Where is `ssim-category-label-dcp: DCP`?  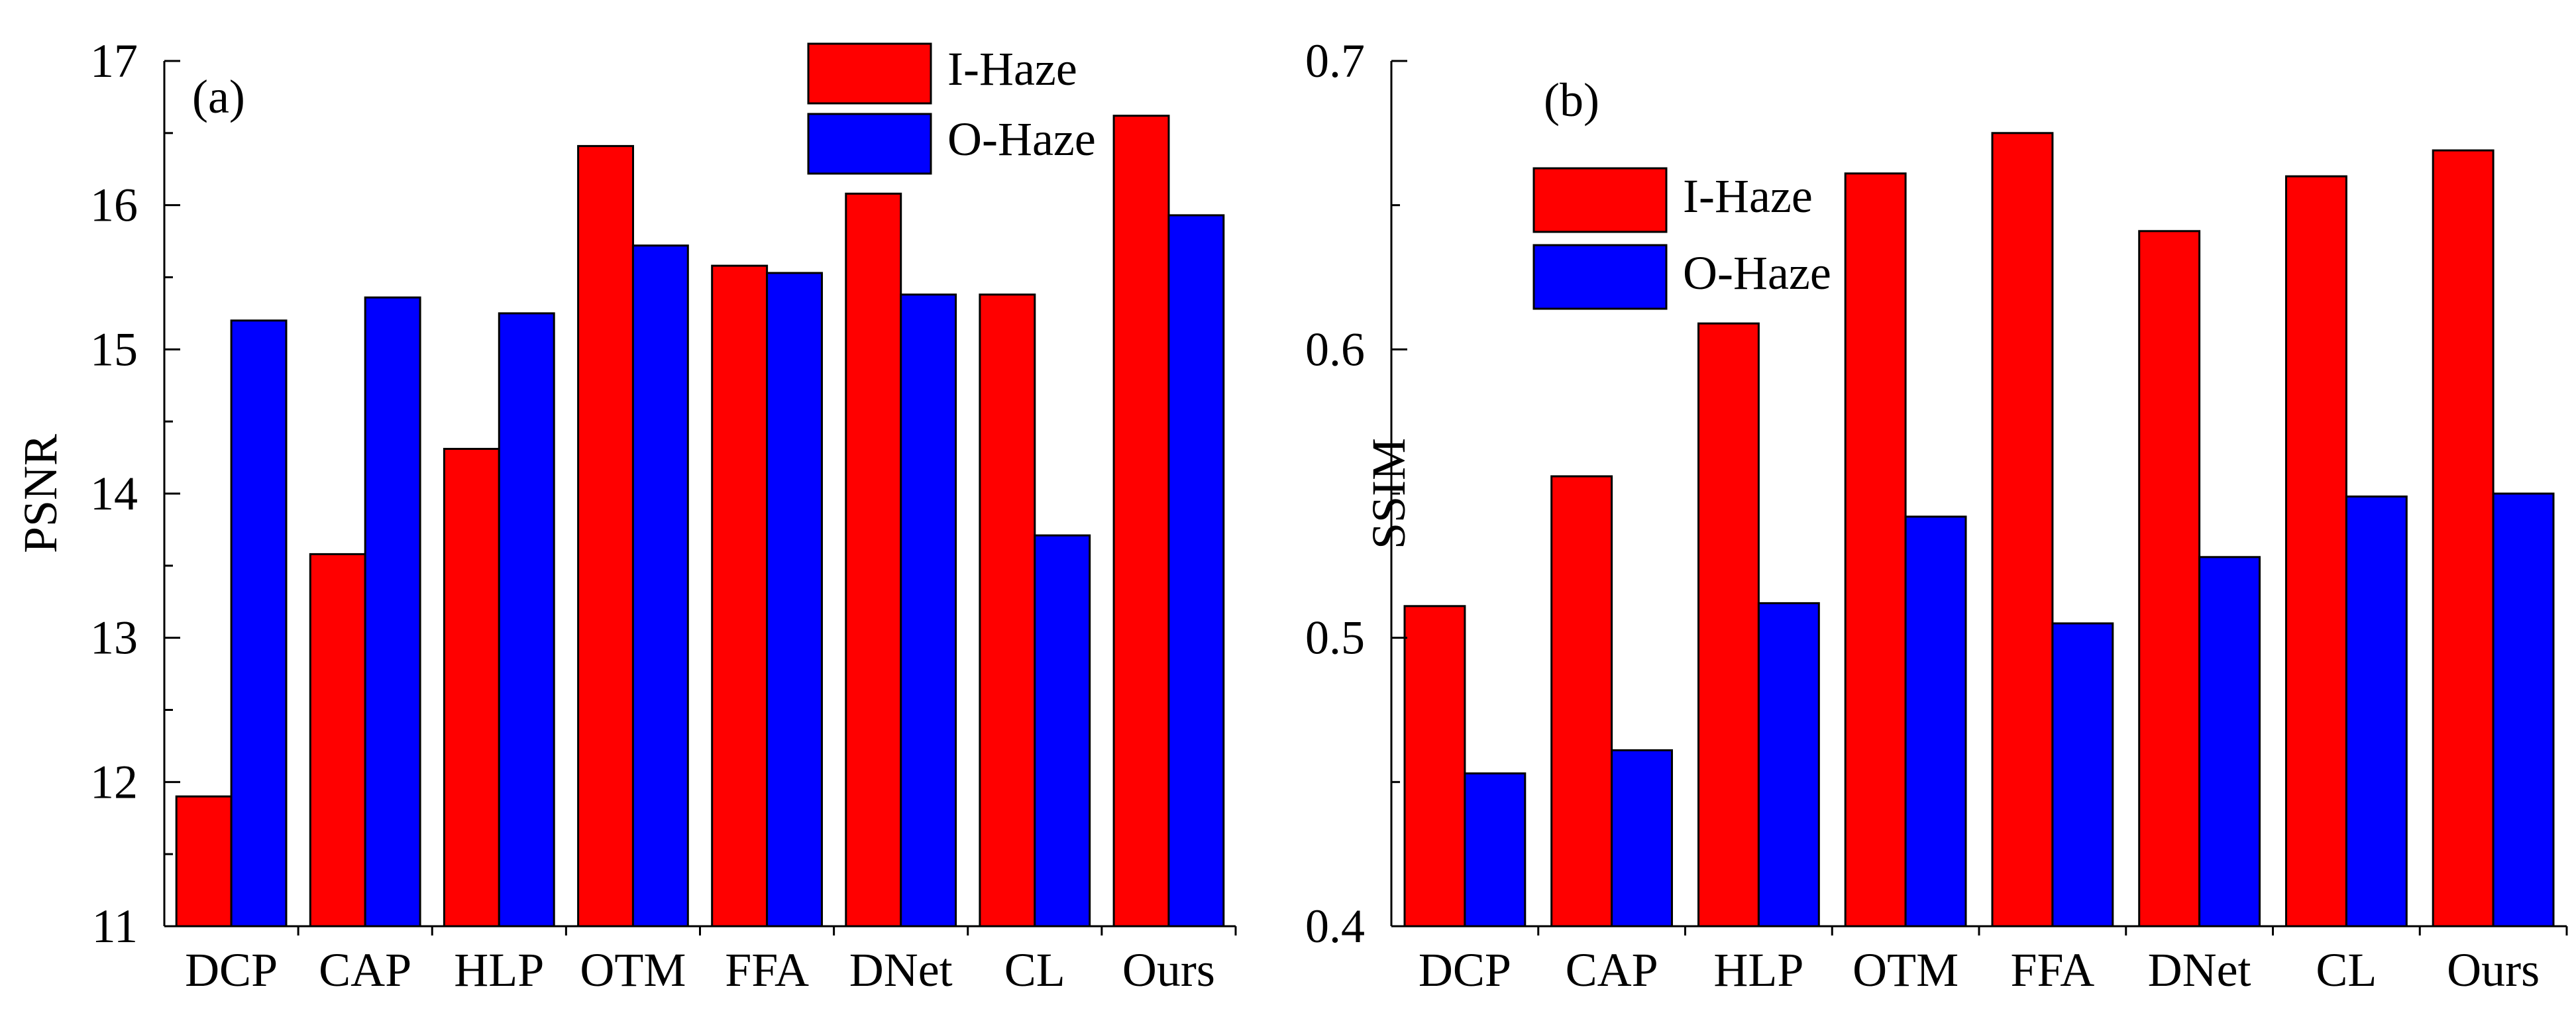
ssim-category-label-dcp: DCP is located at coordinates (1465, 969).